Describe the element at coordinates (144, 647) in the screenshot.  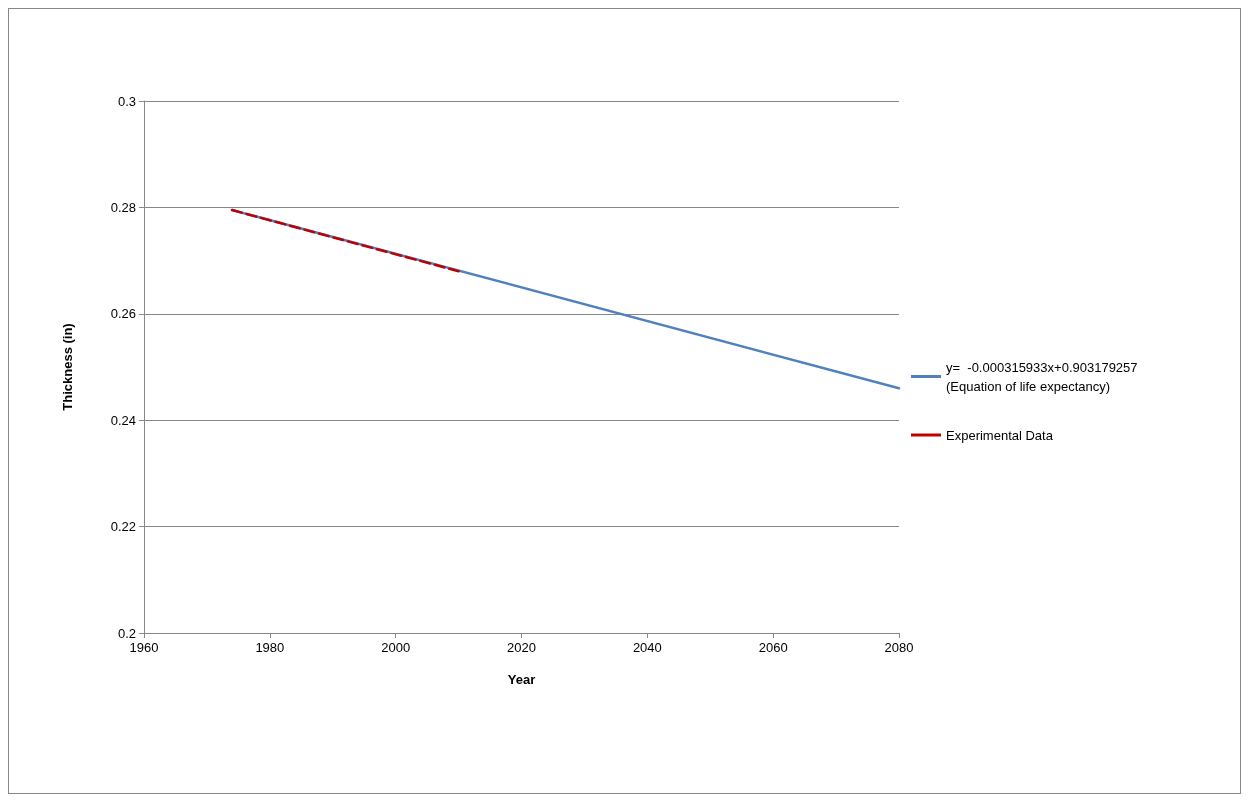
I see `x-tick-label: 1960` at that location.